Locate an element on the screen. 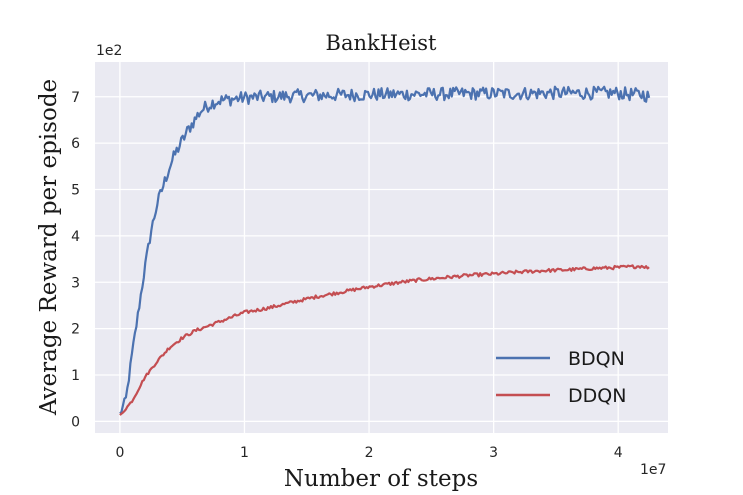  x-axis-ticks: 0 1 2 3 4 is located at coordinates (368, 453).